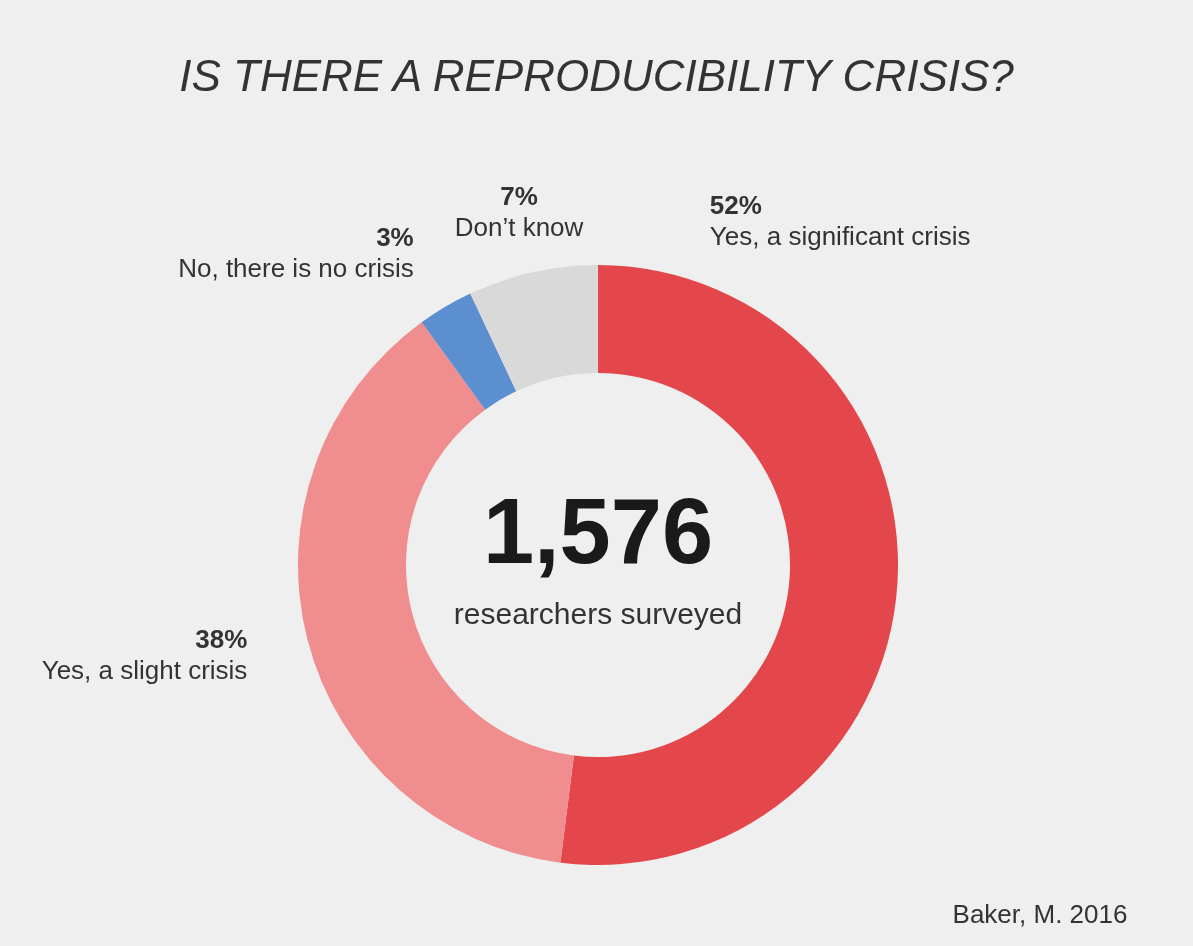 This screenshot has height=946, width=1193. What do you see at coordinates (221, 639) in the screenshot?
I see `data-label: 38%` at bounding box center [221, 639].